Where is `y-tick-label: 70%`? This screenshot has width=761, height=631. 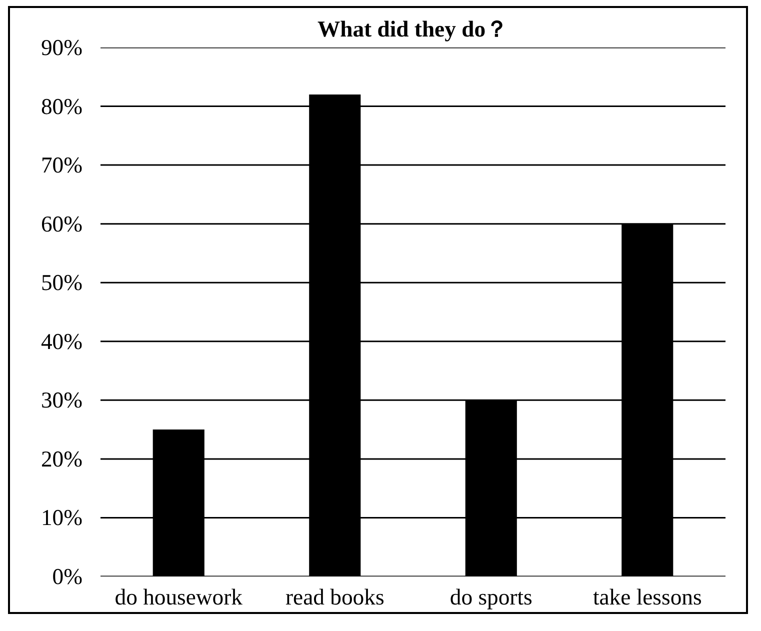
y-tick-label: 70% is located at coordinates (61, 165).